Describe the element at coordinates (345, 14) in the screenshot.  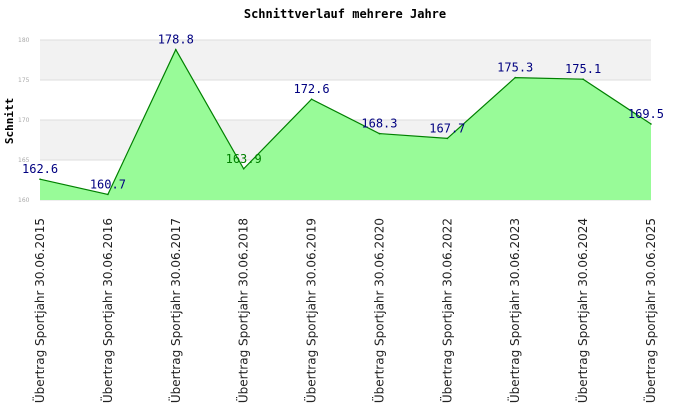
I see `chart-title: Schnittverlauf mehrere Jahre` at that location.